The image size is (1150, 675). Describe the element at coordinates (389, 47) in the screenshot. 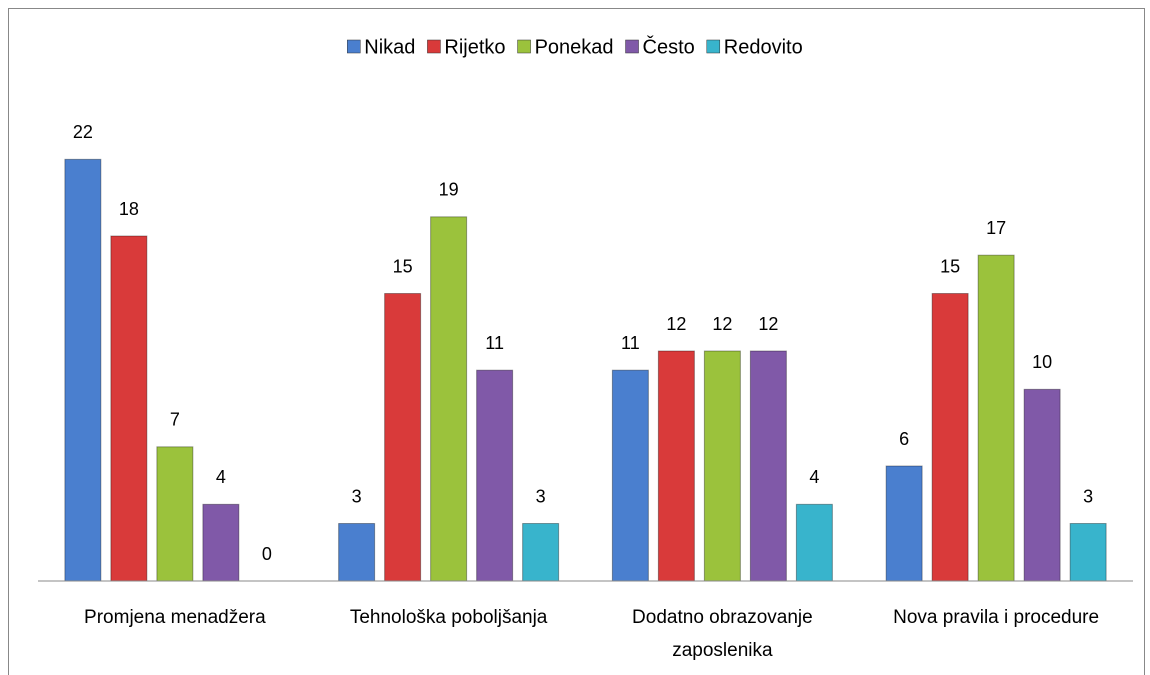

I see `legend-label: Nikad` at that location.